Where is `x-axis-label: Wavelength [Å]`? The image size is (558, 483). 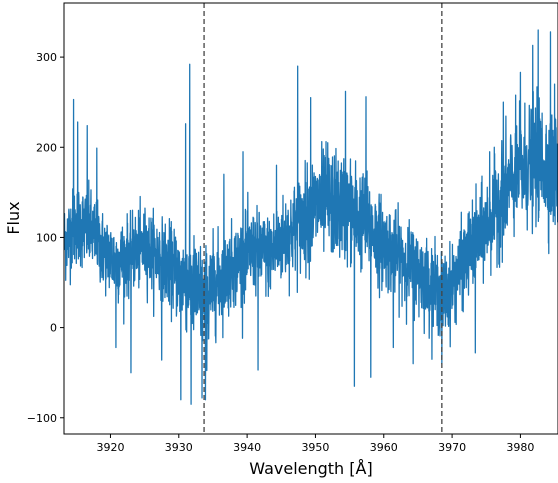
x-axis-label: Wavelength [Å] is located at coordinates (310, 468).